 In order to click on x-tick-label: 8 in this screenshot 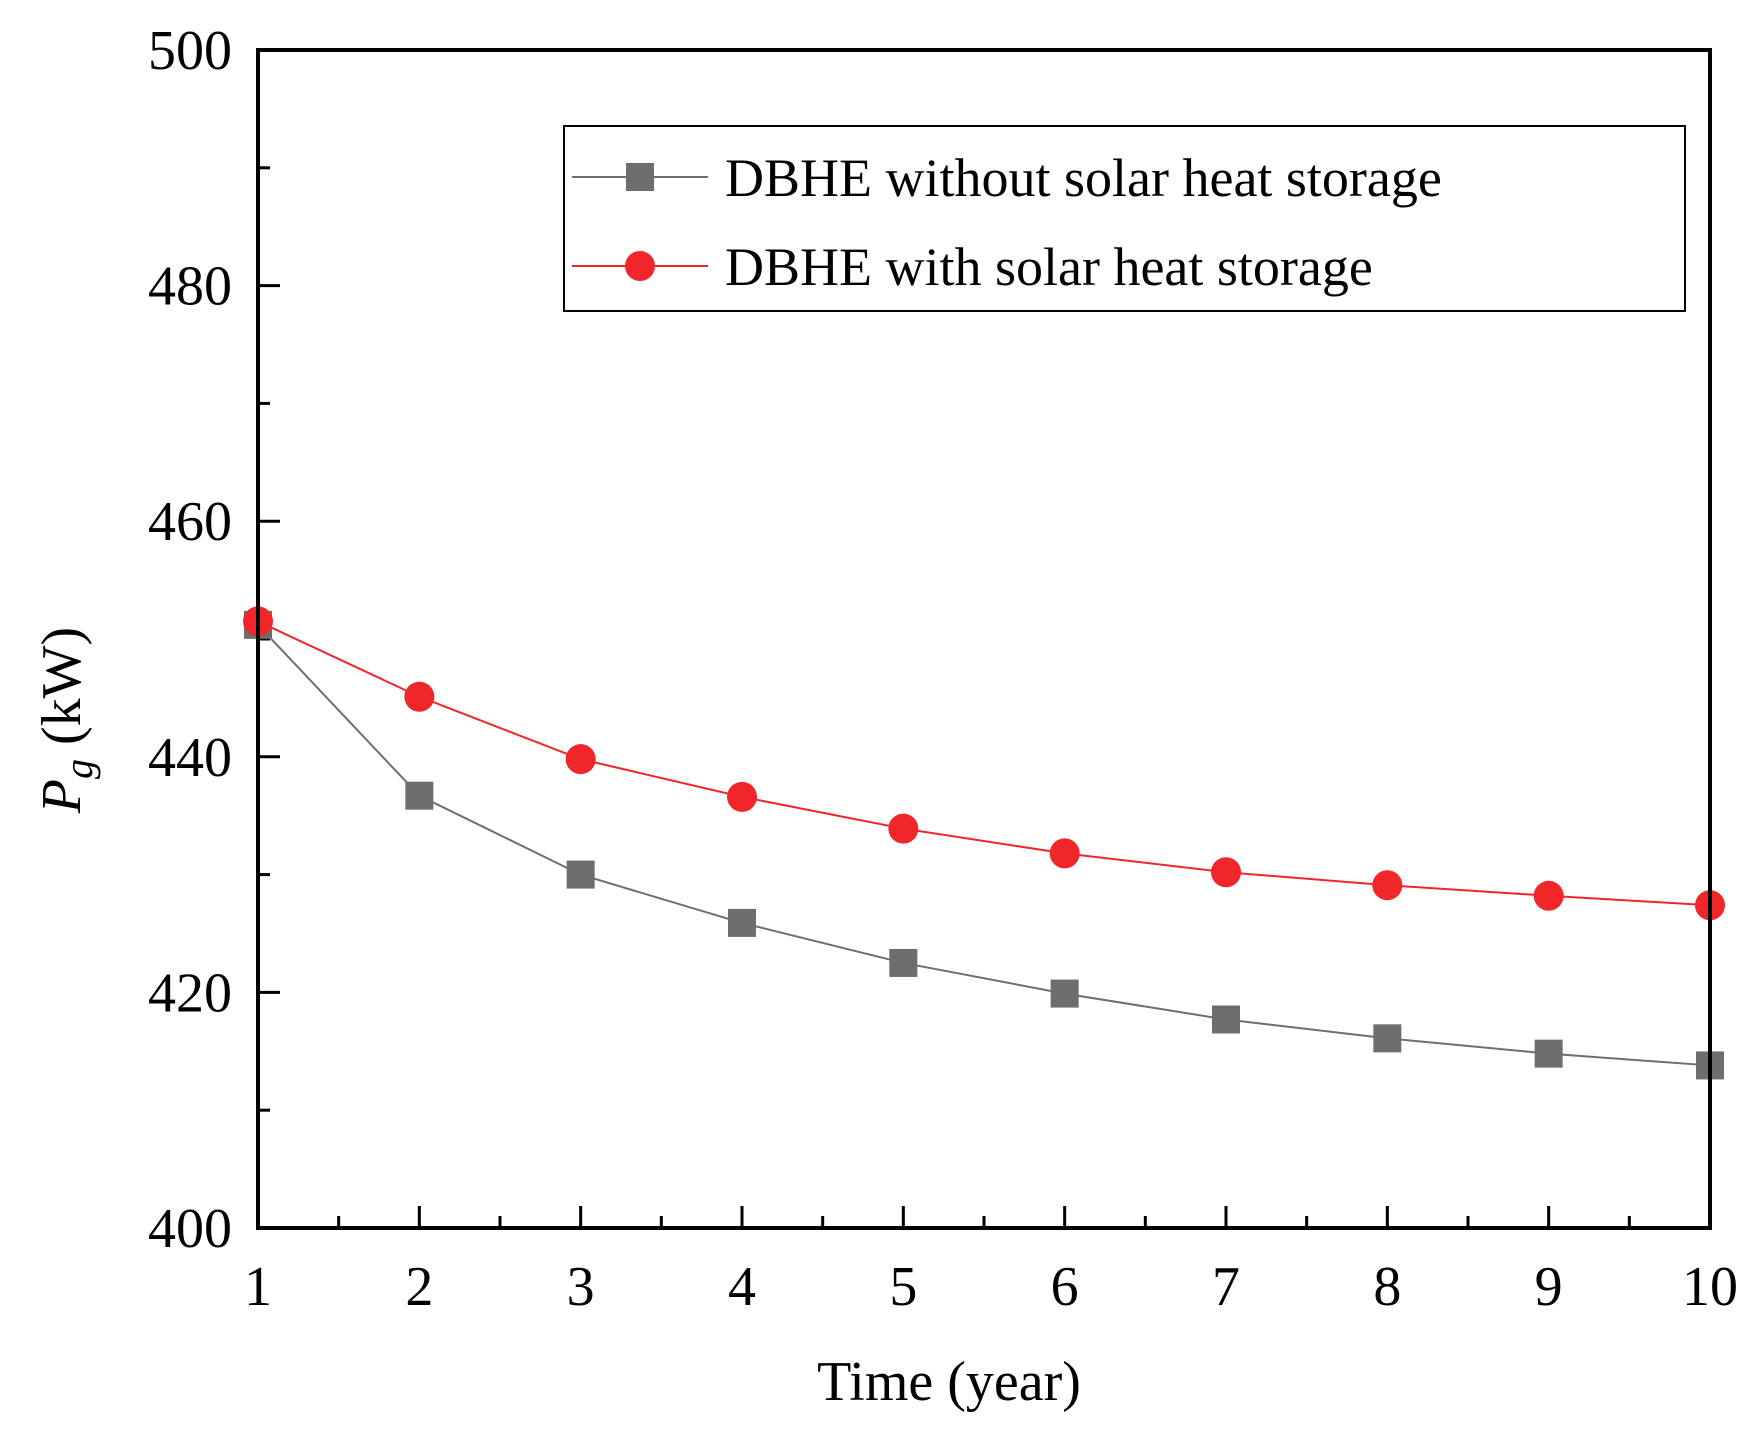, I will do `click(1387, 1287)`.